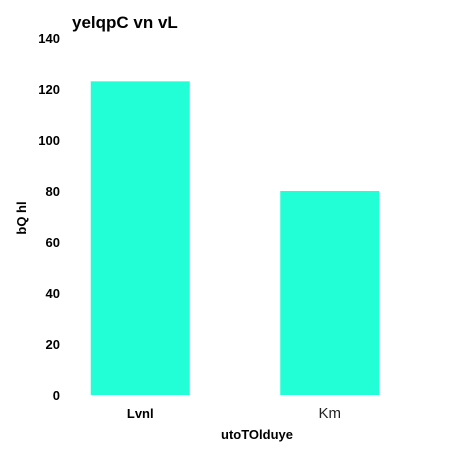 Image resolution: width=456 pixels, height=461 pixels. What do you see at coordinates (49, 89) in the screenshot?
I see `y-tick-label: 120` at bounding box center [49, 89].